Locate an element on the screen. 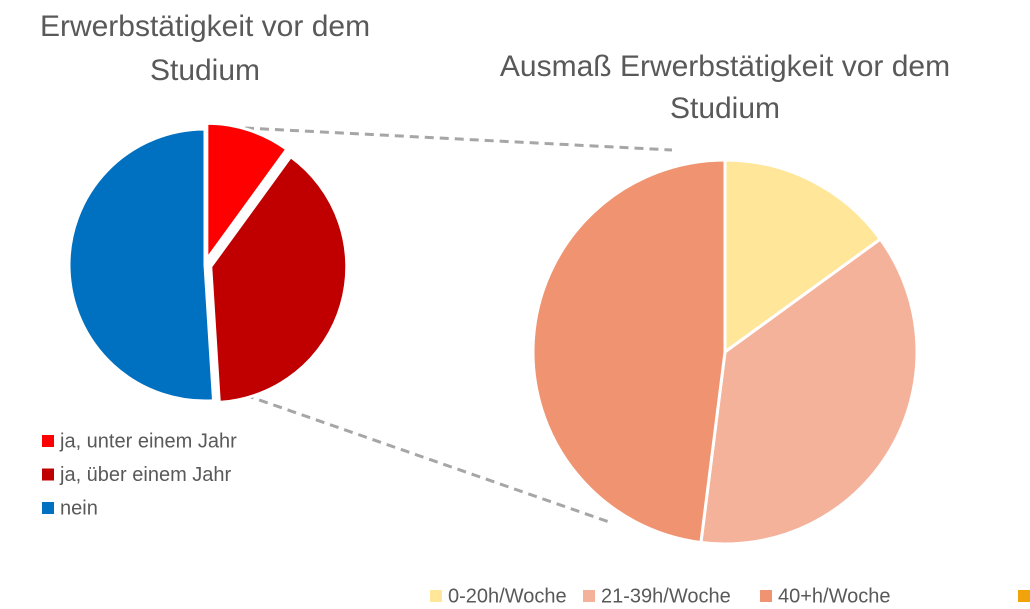 The width and height of the screenshot is (1030, 609). legend-label: 21-39h/Woche is located at coordinates (666, 596).